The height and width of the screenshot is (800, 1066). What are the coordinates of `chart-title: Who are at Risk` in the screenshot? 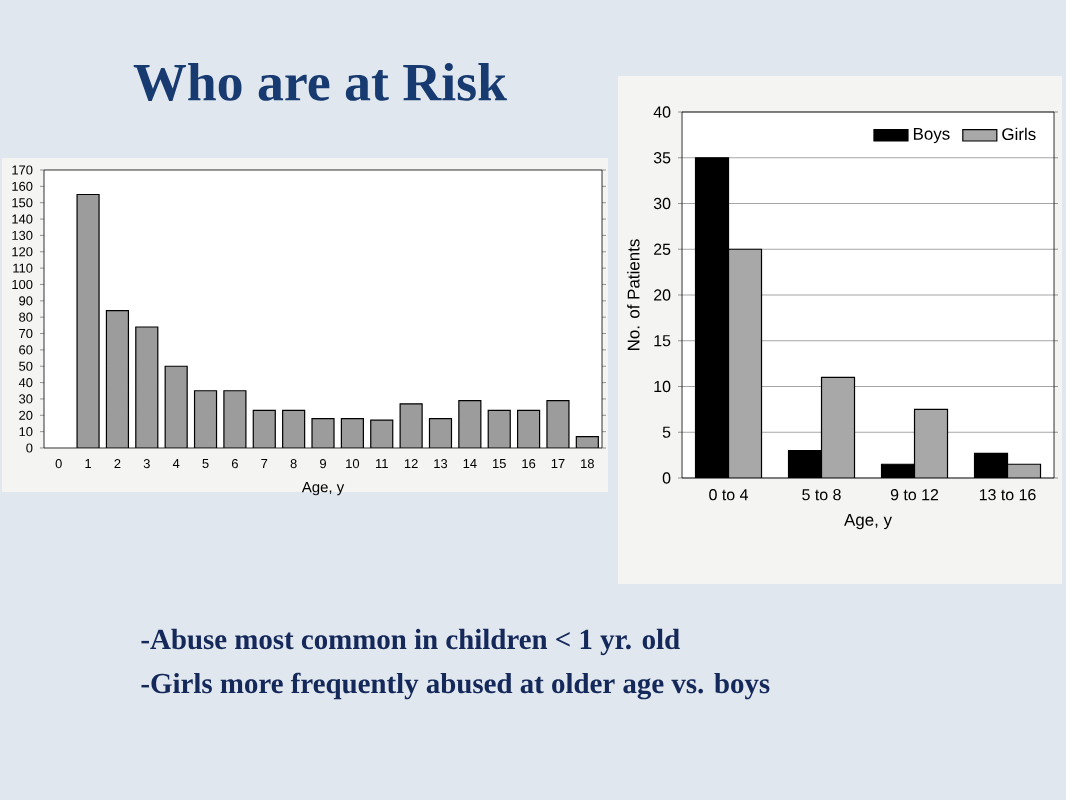 It's located at (320, 82).